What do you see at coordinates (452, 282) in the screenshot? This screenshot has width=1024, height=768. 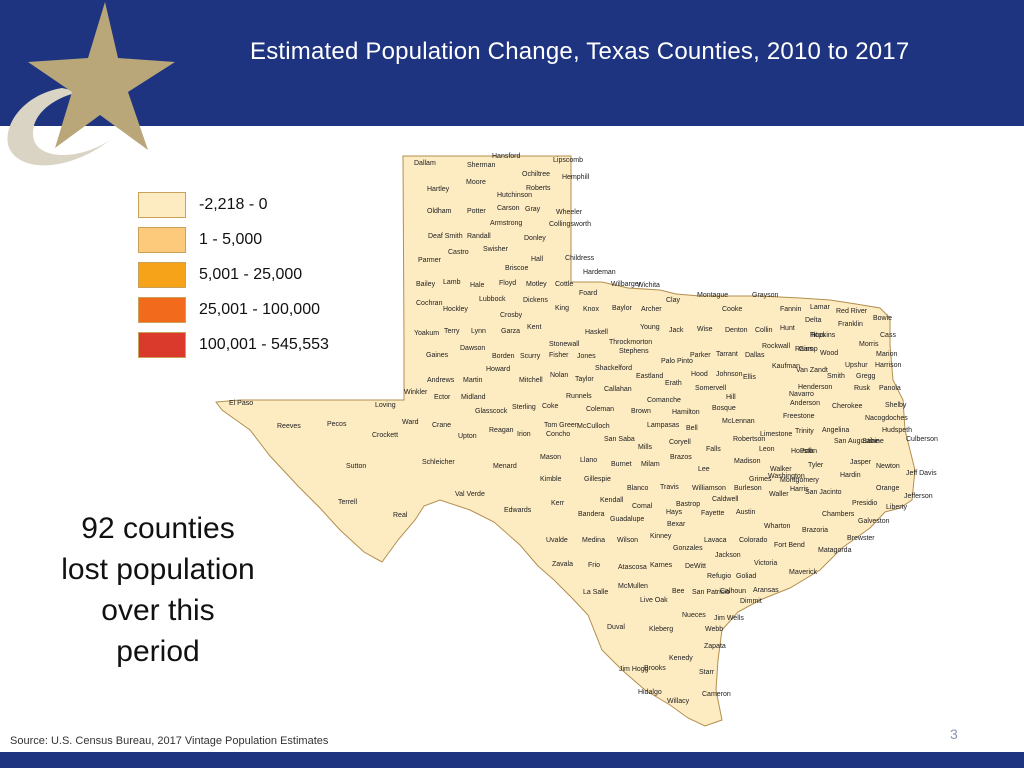 I see `county-label: Lamb` at bounding box center [452, 282].